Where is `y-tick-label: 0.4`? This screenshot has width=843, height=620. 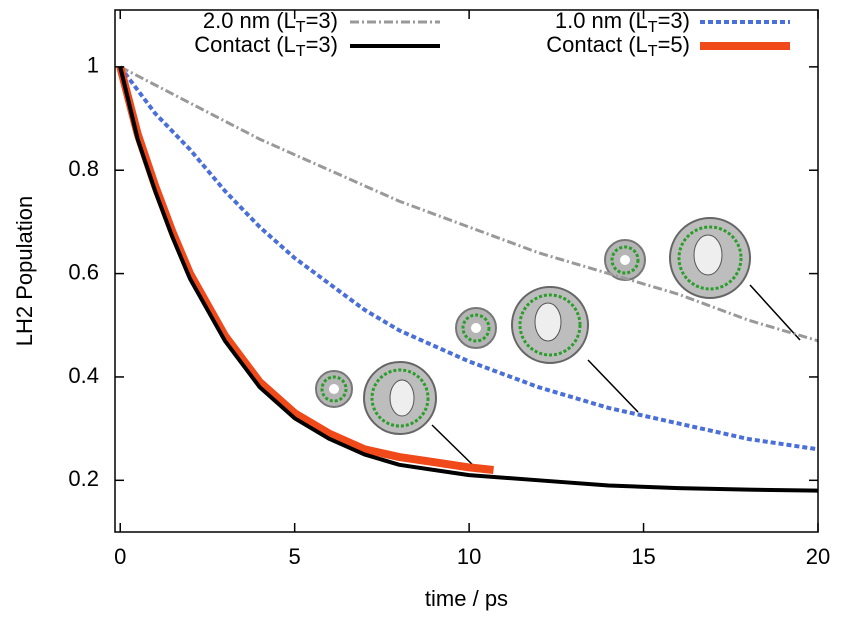 y-tick-label: 0.4 is located at coordinates (83, 375).